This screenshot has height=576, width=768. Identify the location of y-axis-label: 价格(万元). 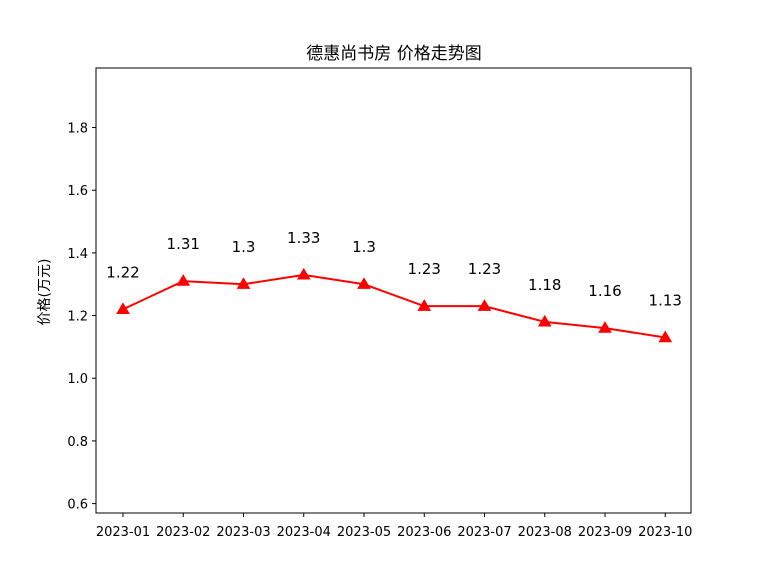
(45, 292).